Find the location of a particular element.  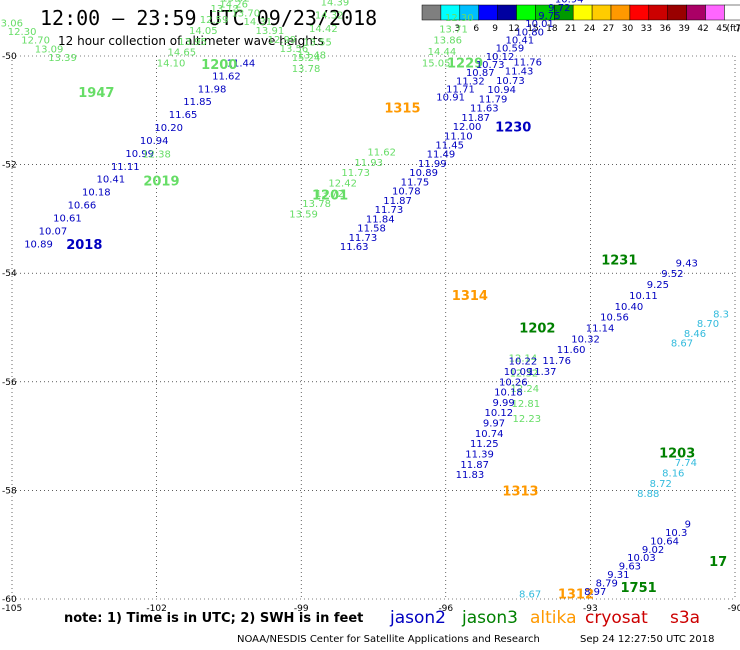

legend-s3a: s3a is located at coordinates (685, 618).